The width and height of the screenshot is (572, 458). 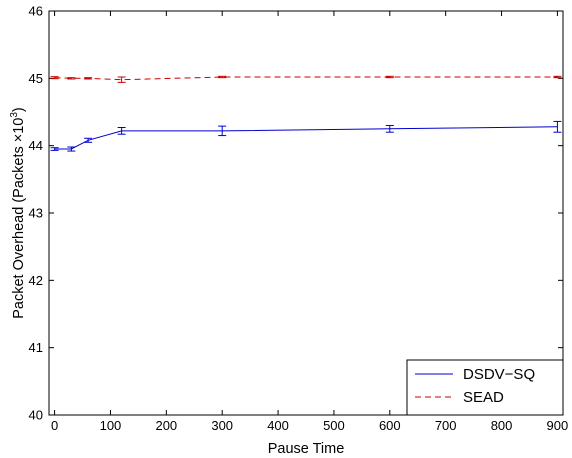 I want to click on y-tick-label: 44, so click(x=36, y=145).